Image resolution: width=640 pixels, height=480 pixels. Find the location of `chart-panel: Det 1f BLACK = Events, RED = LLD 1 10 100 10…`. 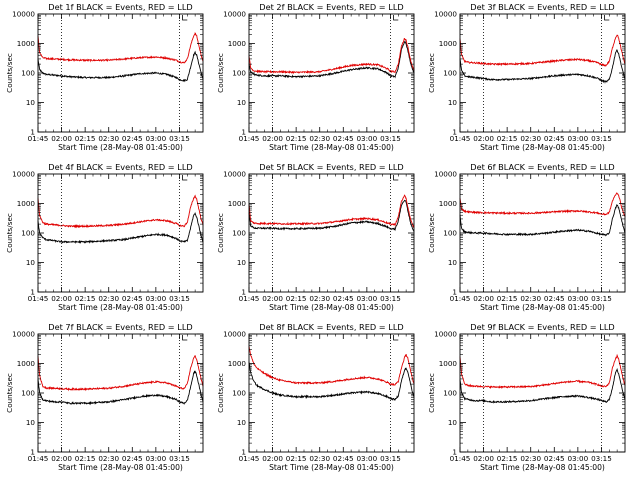

chart-panel: Det 1f BLACK = Events, RED = LLD 1 10 100 10… is located at coordinates (104, 77).